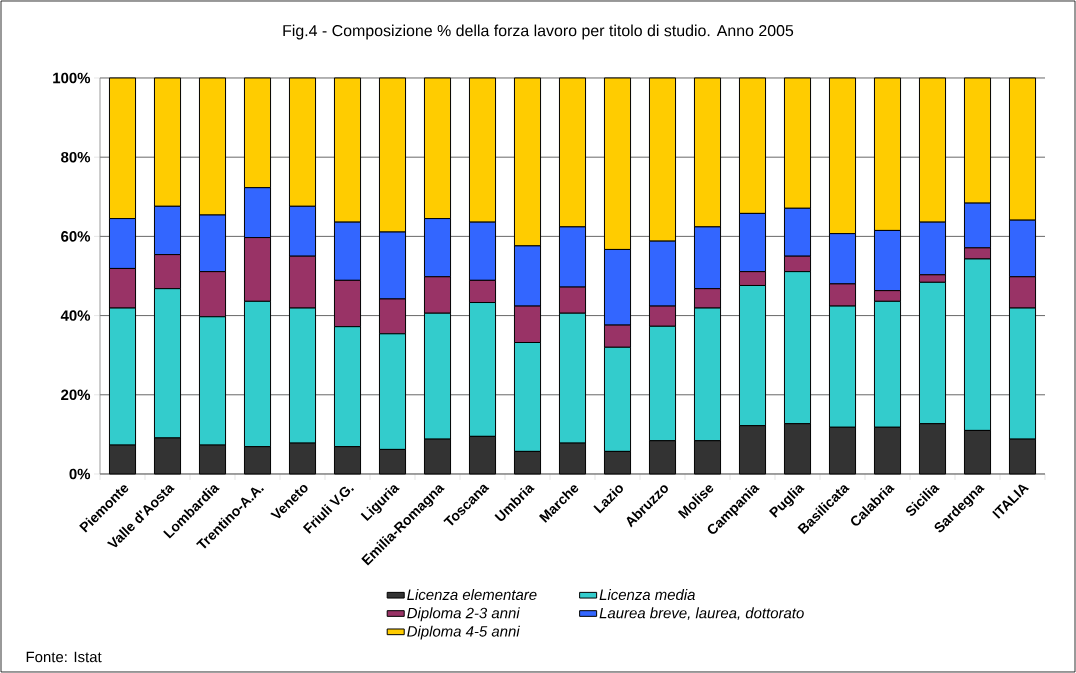  What do you see at coordinates (647, 595) in the screenshot?
I see `legend-label: Licenza media` at bounding box center [647, 595].